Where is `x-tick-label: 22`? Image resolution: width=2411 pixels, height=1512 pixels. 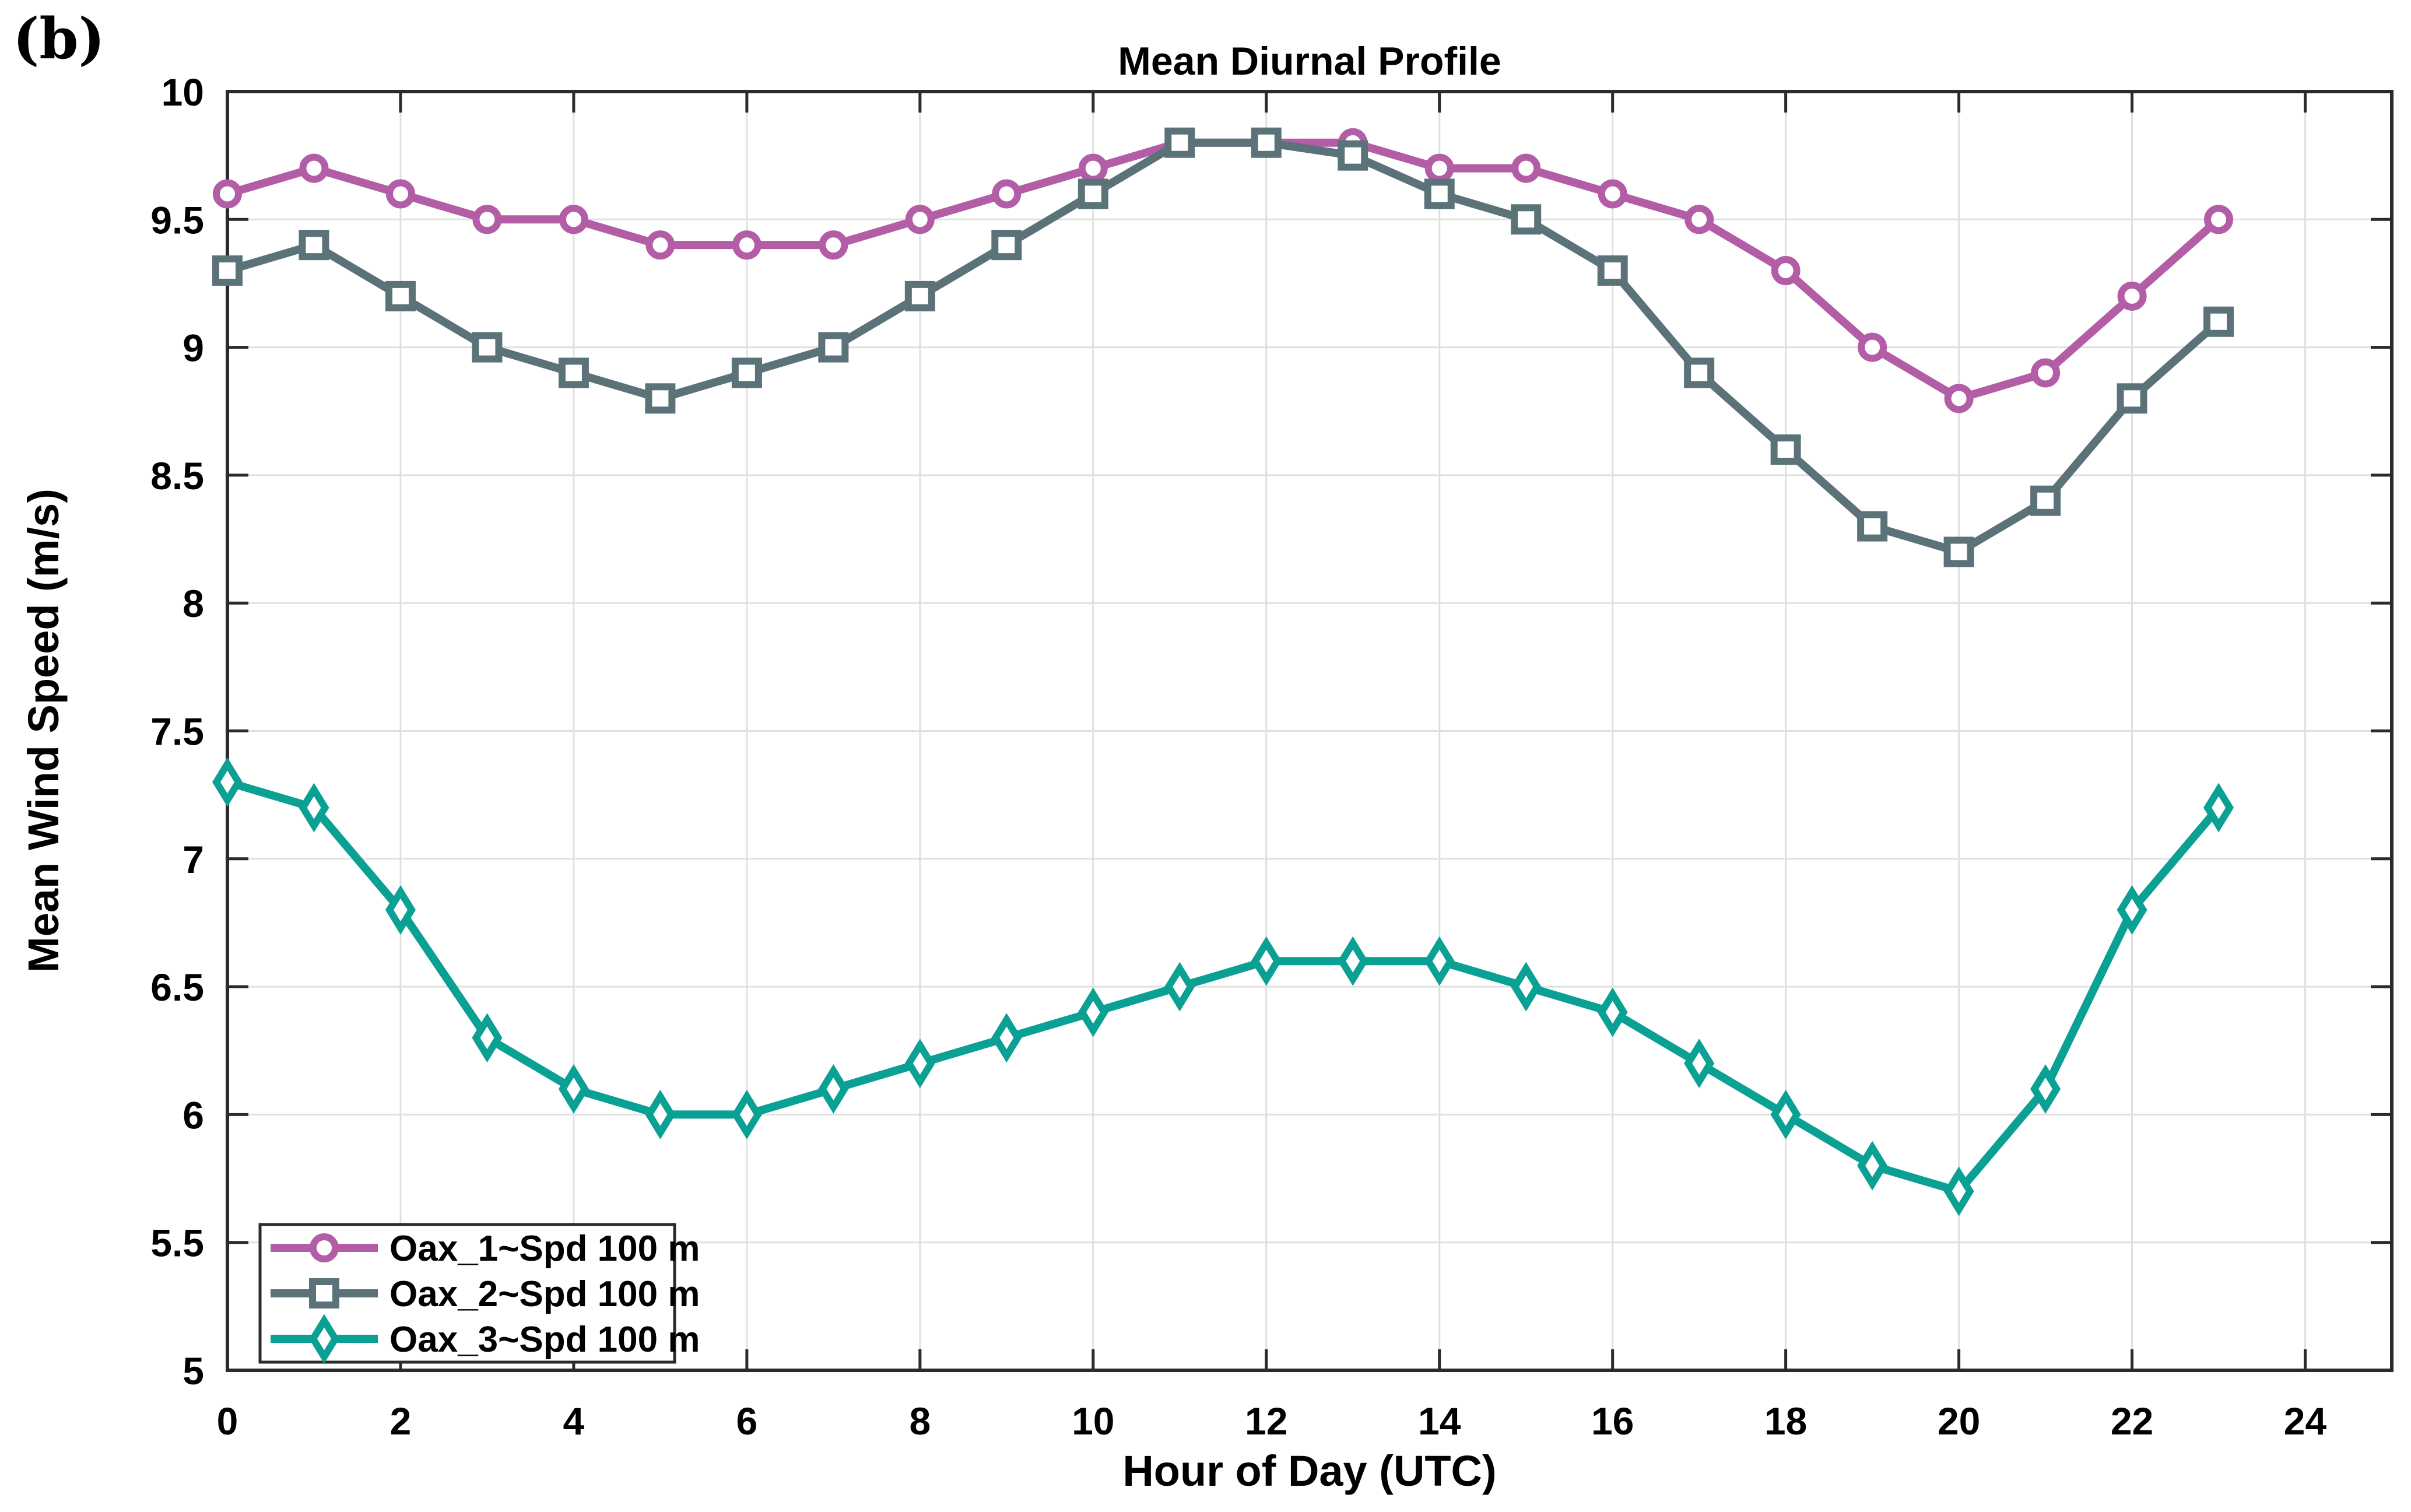
x-tick-label: 22 is located at coordinates (2132, 1421).